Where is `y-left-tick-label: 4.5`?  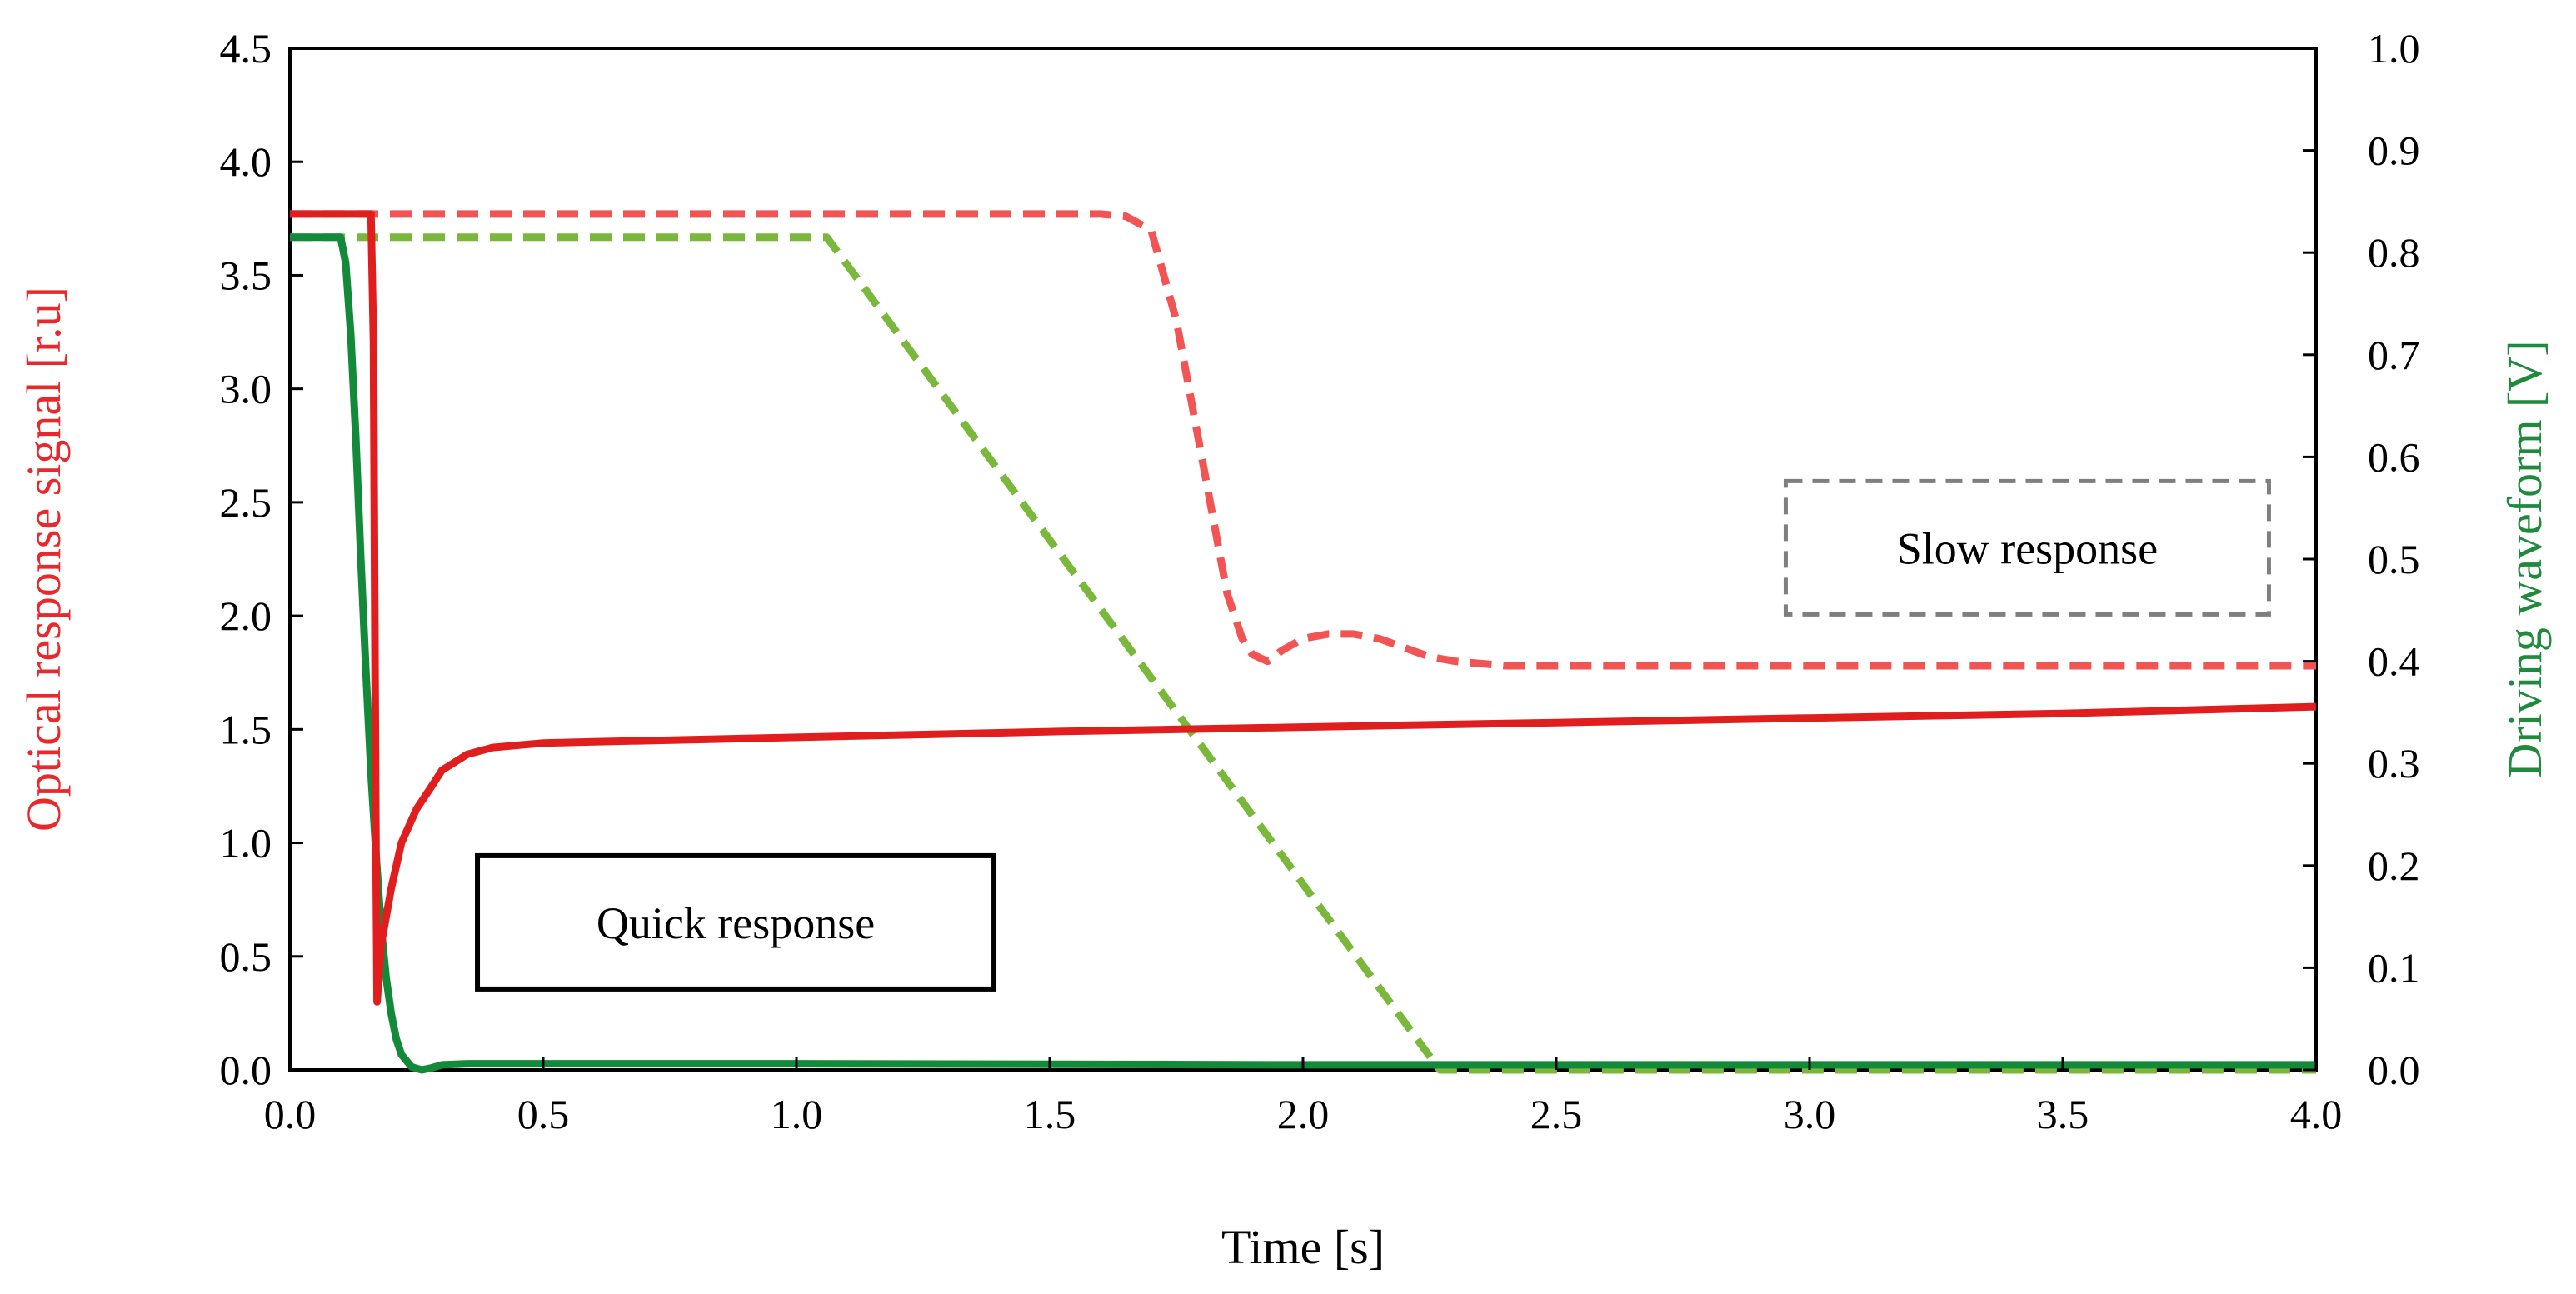 y-left-tick-label: 4.5 is located at coordinates (246, 48).